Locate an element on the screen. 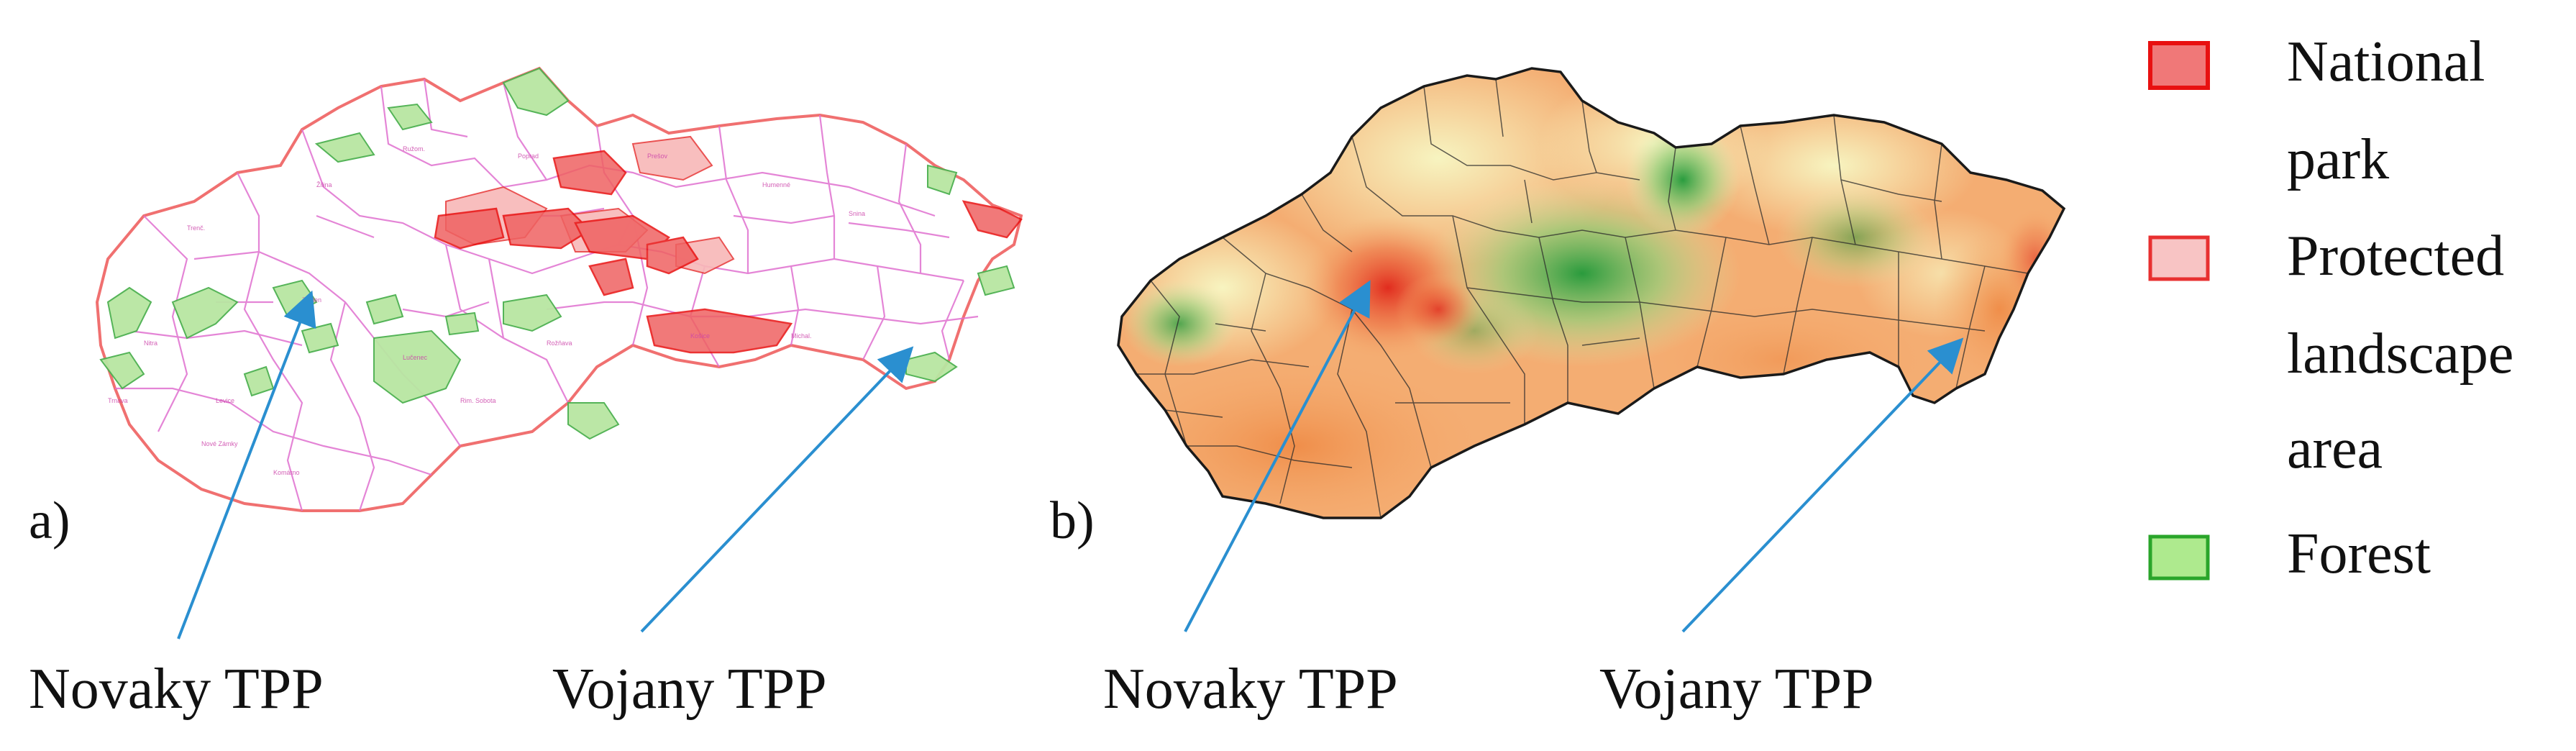 This screenshot has height=751, width=2576. legend-label-national-park-line1: National is located at coordinates (2386, 62).